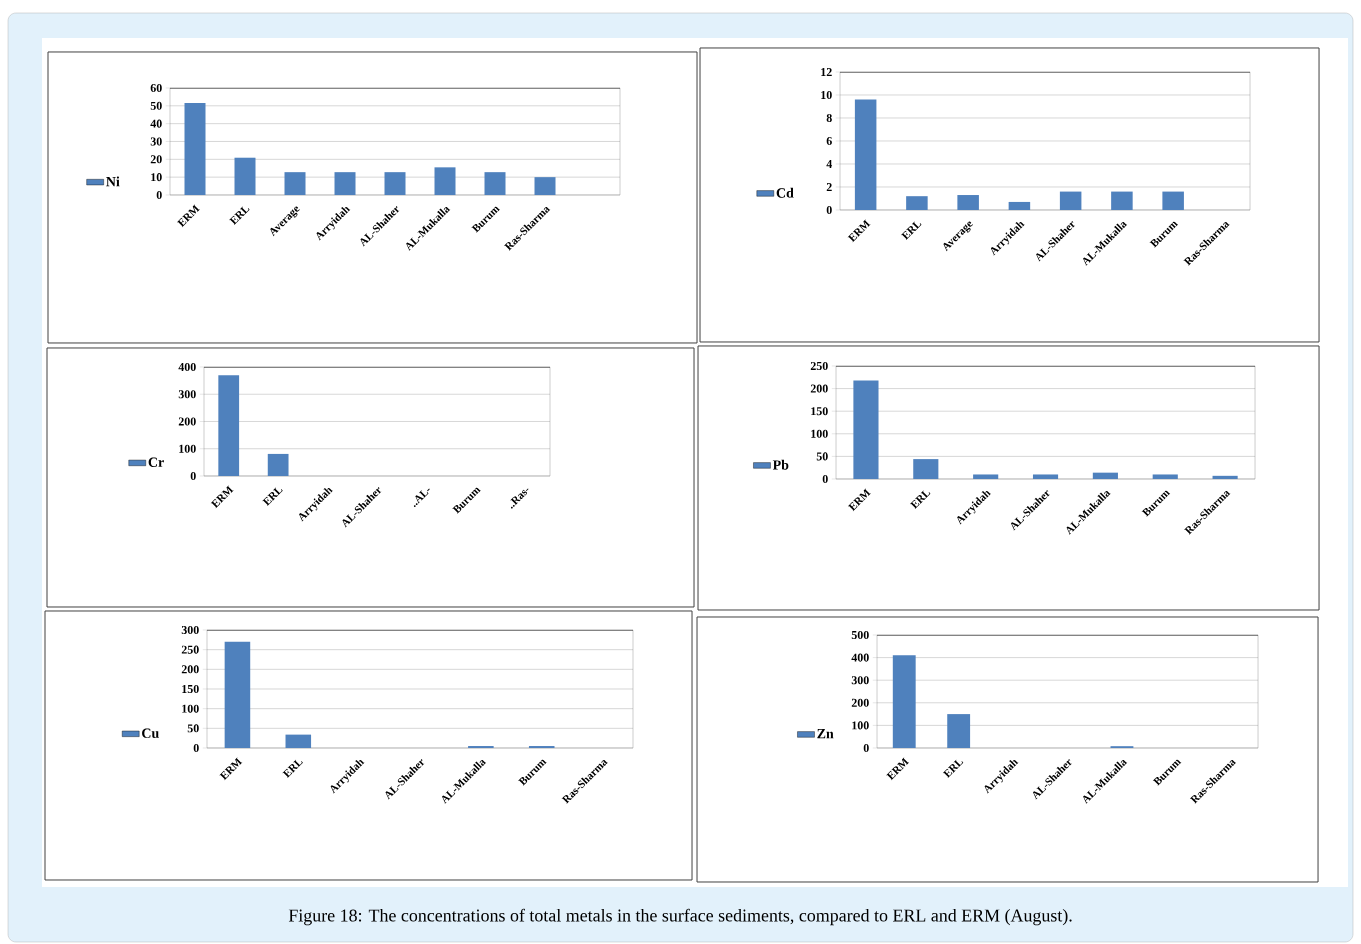 Image resolution: width=1361 pixels, height=944 pixels. What do you see at coordinates (826, 72) in the screenshot?
I see `y-tick-label: 12` at bounding box center [826, 72].